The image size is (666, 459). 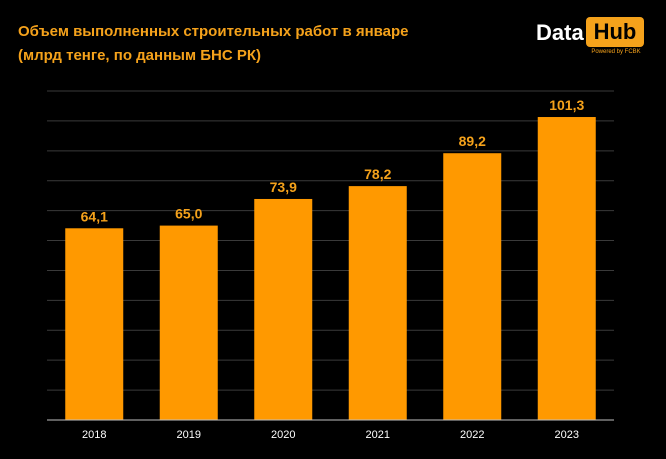 What do you see at coordinates (188, 214) in the screenshot?
I see `value-label-2019: 65,0` at bounding box center [188, 214].